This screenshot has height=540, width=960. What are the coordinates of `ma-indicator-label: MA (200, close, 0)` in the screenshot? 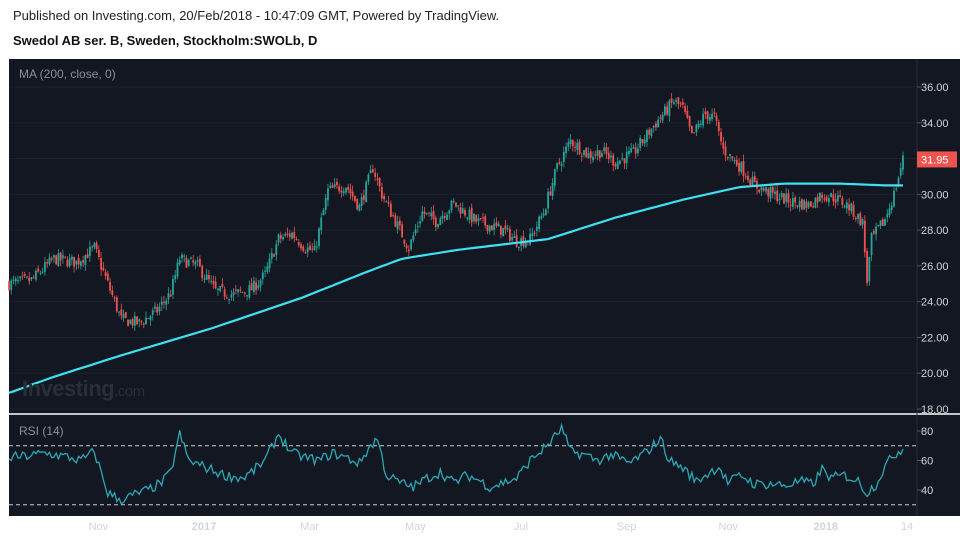 It's located at (67, 74).